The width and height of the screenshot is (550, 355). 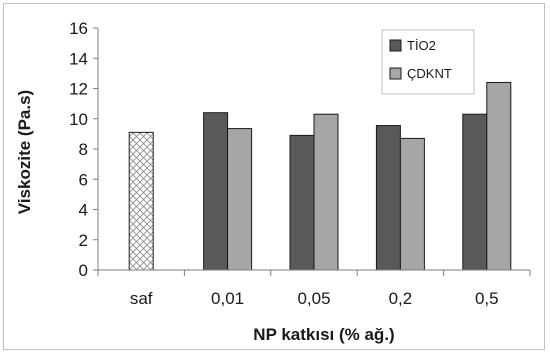 What do you see at coordinates (78, 58) in the screenshot?
I see `y-tick-label: 14` at bounding box center [78, 58].